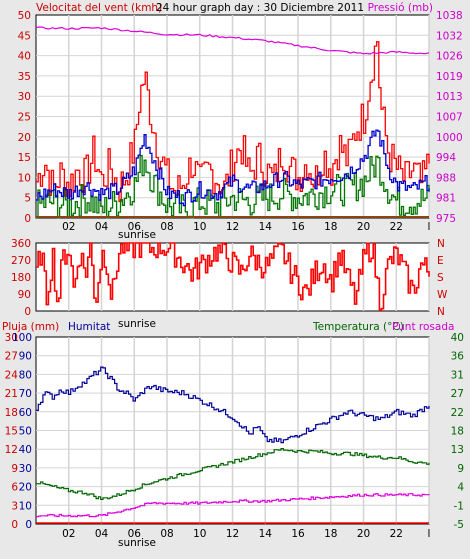 The width and height of the screenshot is (470, 559). I want to click on sunrise-label-3: sunrise, so click(137, 543).